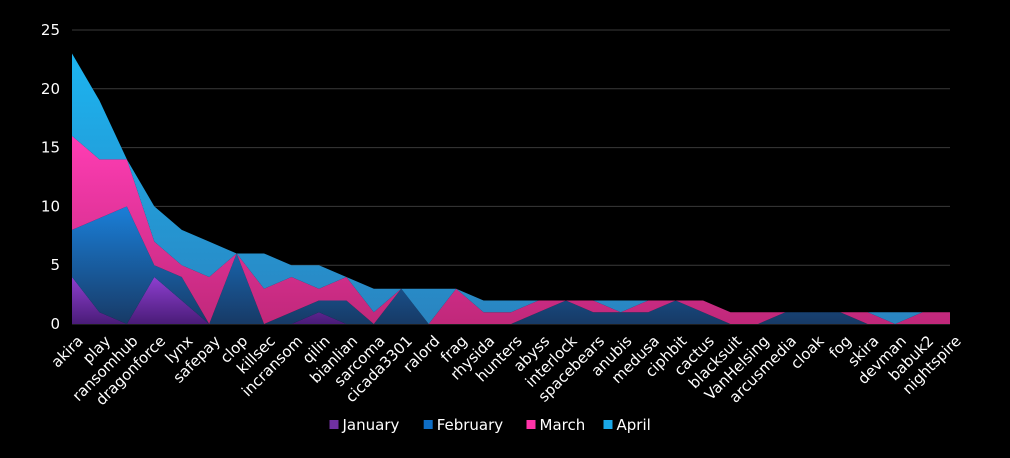 This screenshot has height=458, width=1010. What do you see at coordinates (531, 424) in the screenshot?
I see `legend-swatch-march` at bounding box center [531, 424].